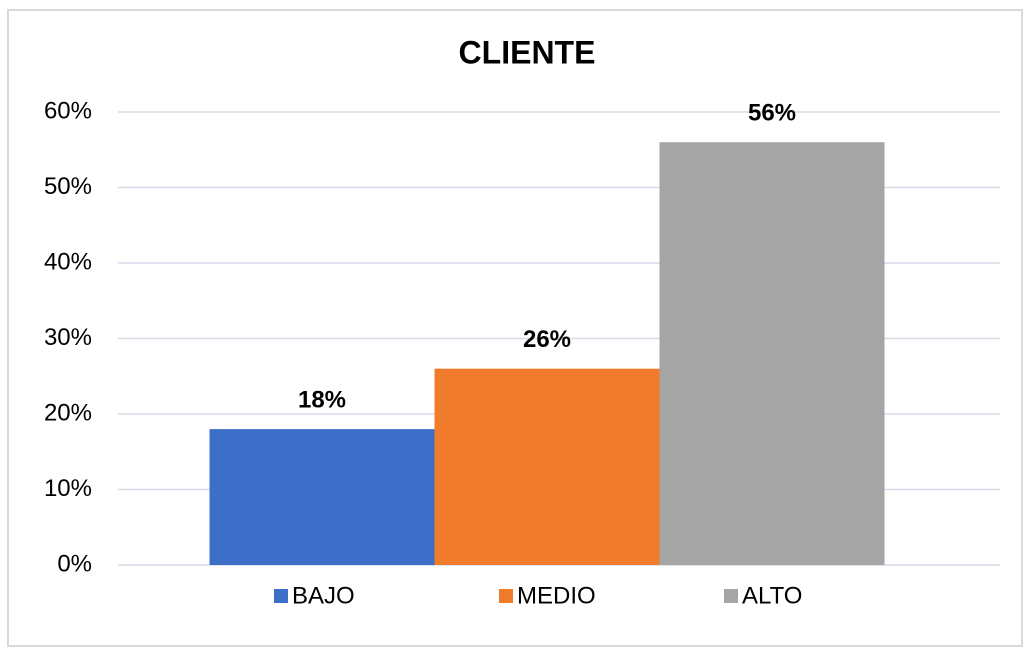 The image size is (1032, 654). Describe the element at coordinates (556, 595) in the screenshot. I see `legend-label: MEDIO` at that location.